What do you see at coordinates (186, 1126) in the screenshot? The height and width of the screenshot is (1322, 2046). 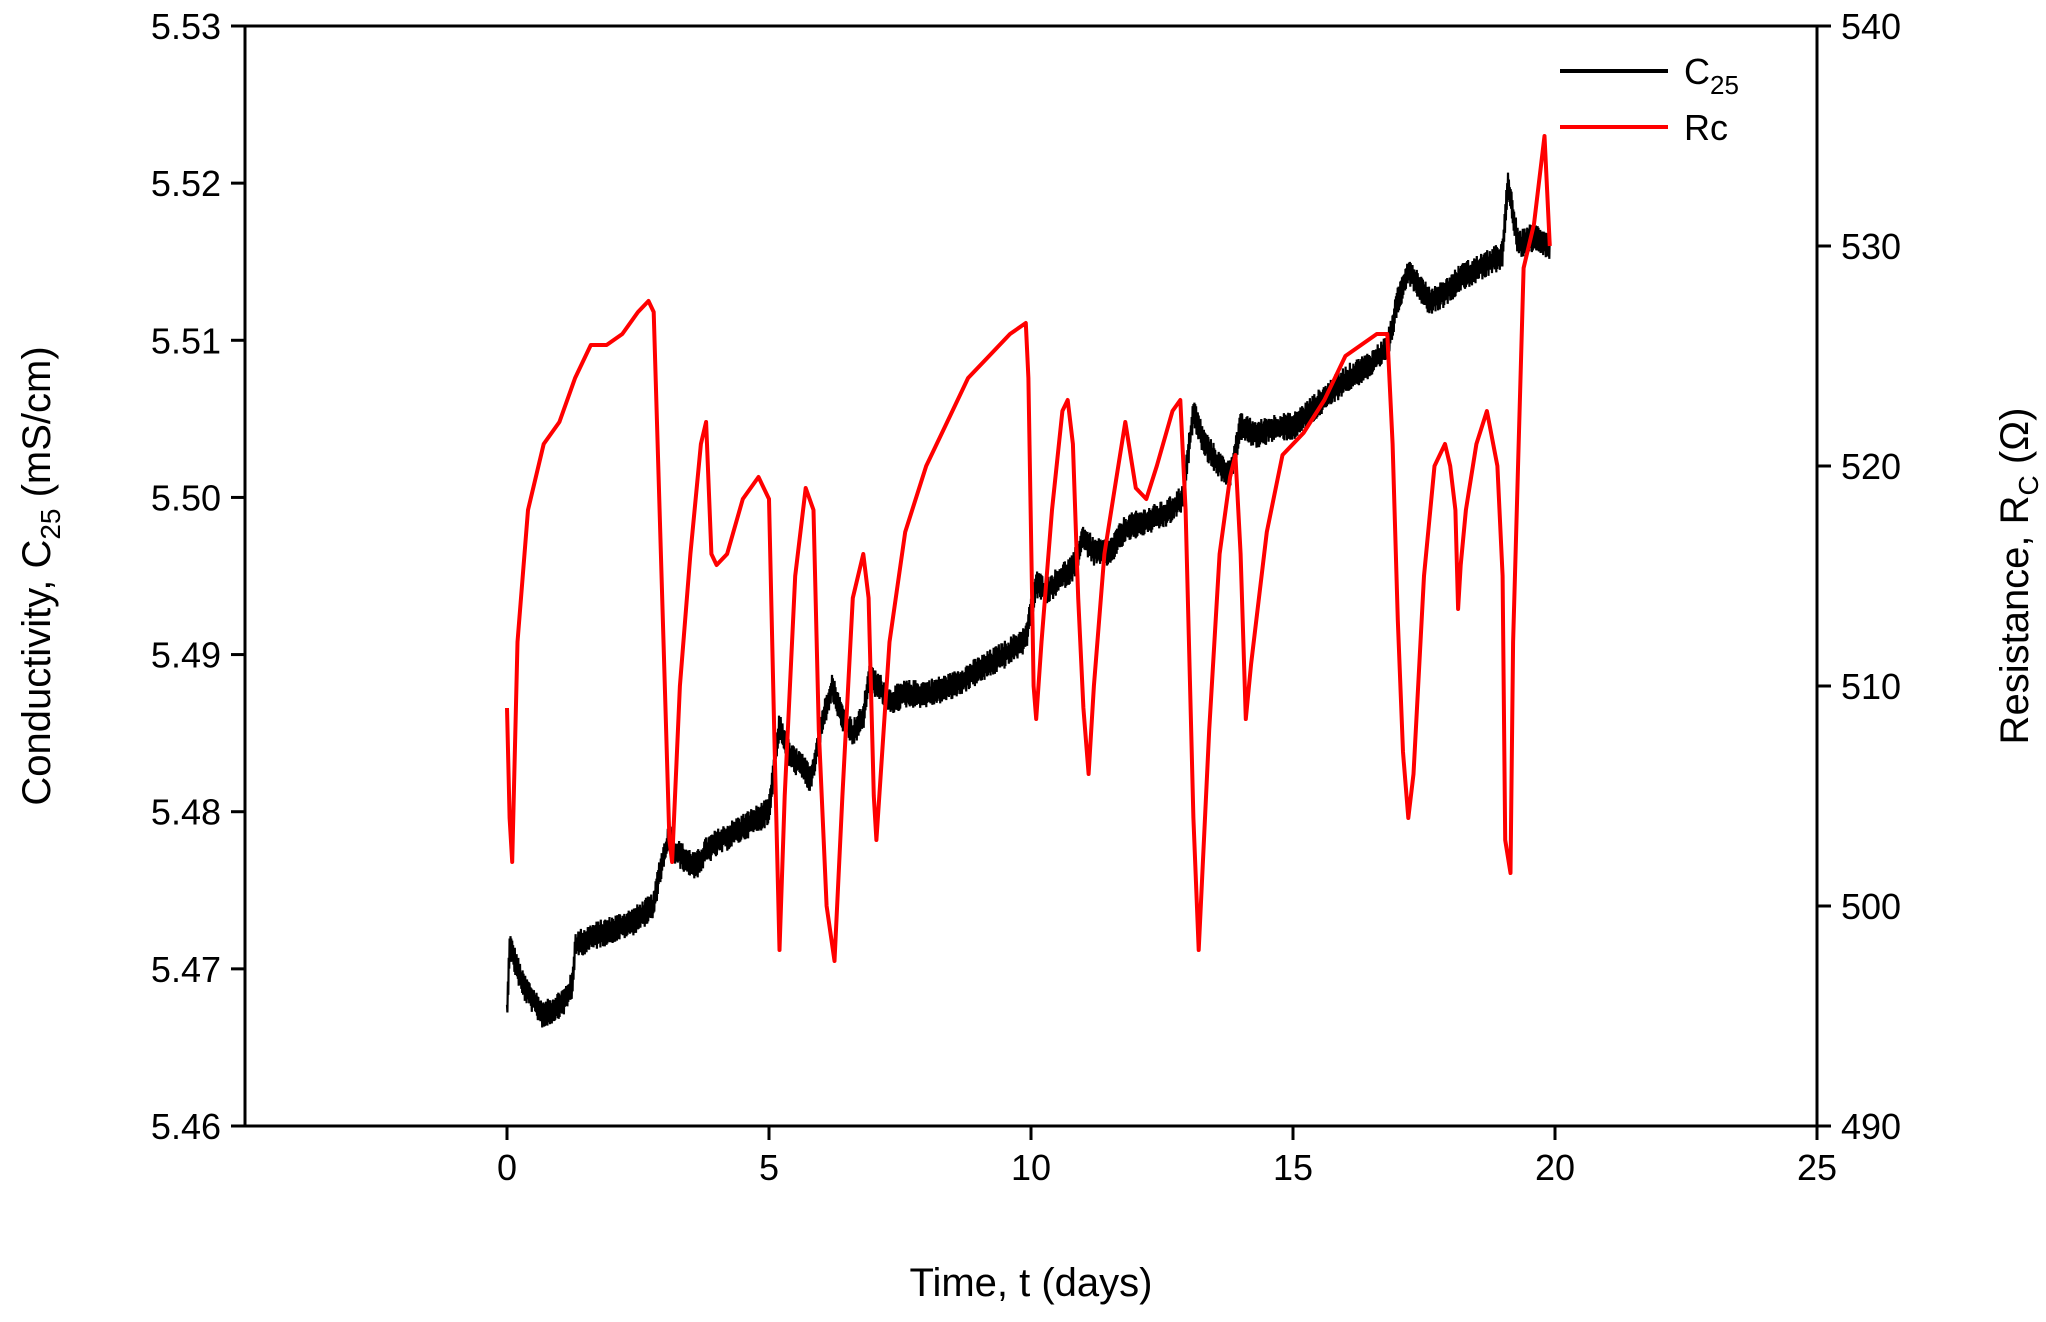 I see `left-y-tick-label: 5.46` at bounding box center [186, 1126].